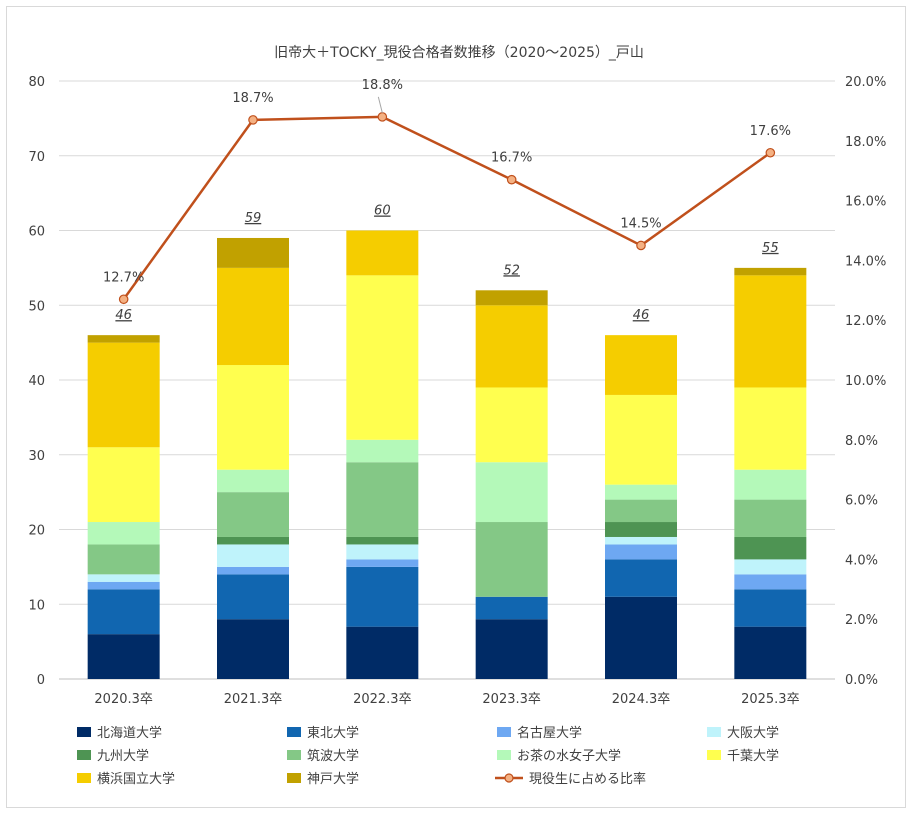 The image size is (914, 816). I want to click on legend-label: 千葉大学, so click(753, 756).